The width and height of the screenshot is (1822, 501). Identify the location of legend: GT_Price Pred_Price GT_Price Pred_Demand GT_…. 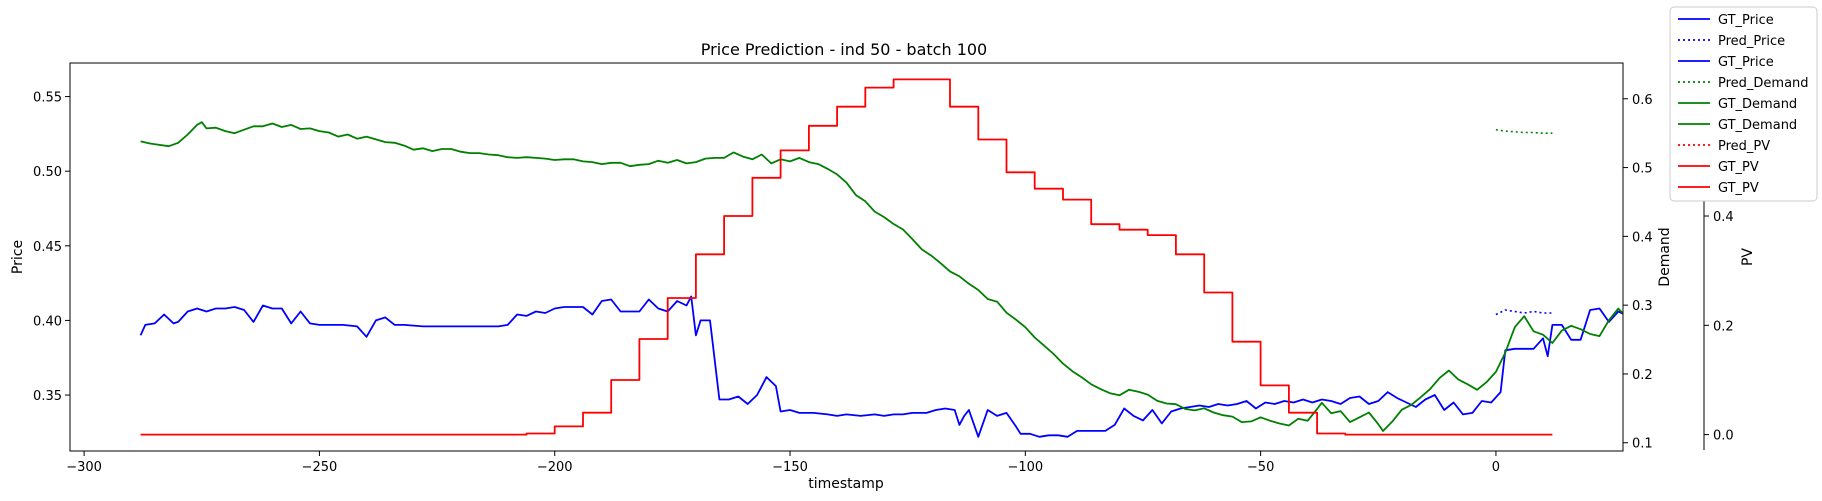
(1743, 104).